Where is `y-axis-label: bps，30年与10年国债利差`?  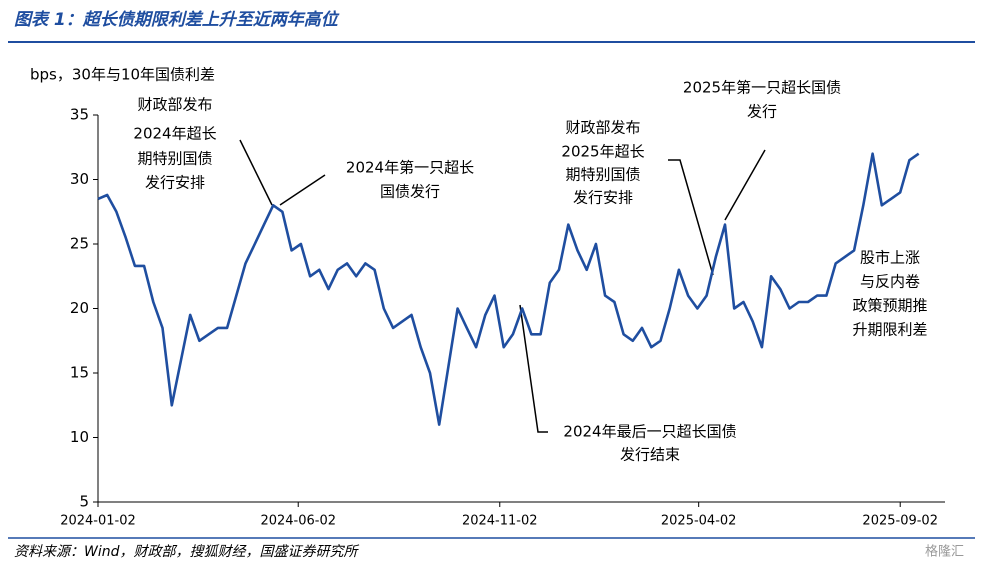
y-axis-label: bps，30年与10年国债利差 is located at coordinates (122, 75).